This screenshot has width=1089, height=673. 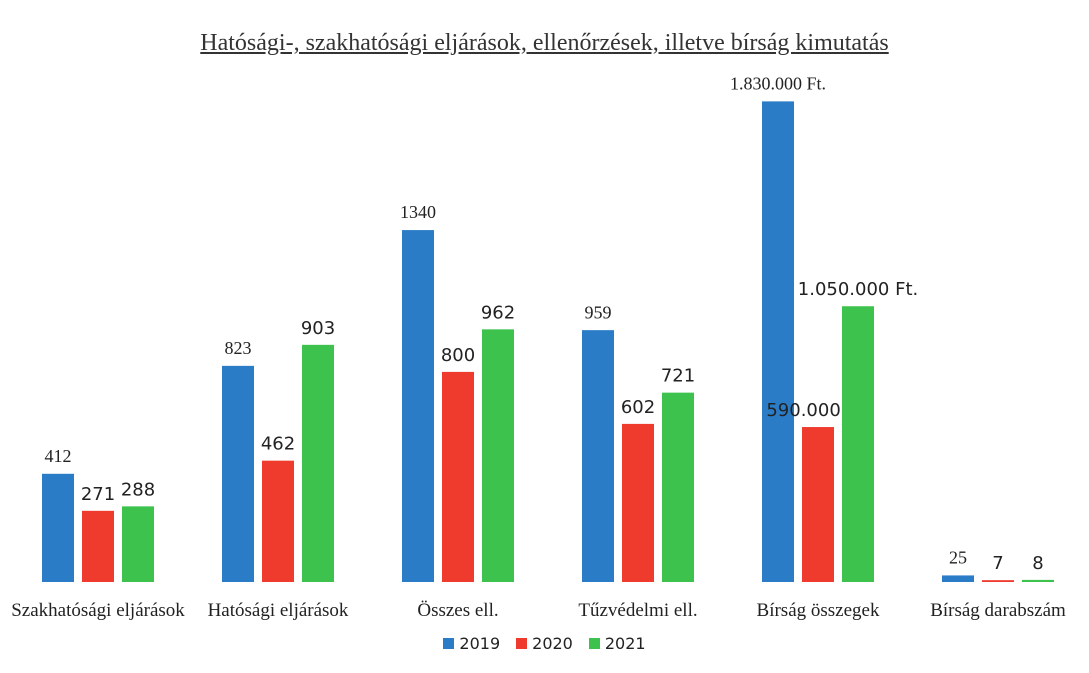 I want to click on legend-item: 2021, so click(x=617, y=643).